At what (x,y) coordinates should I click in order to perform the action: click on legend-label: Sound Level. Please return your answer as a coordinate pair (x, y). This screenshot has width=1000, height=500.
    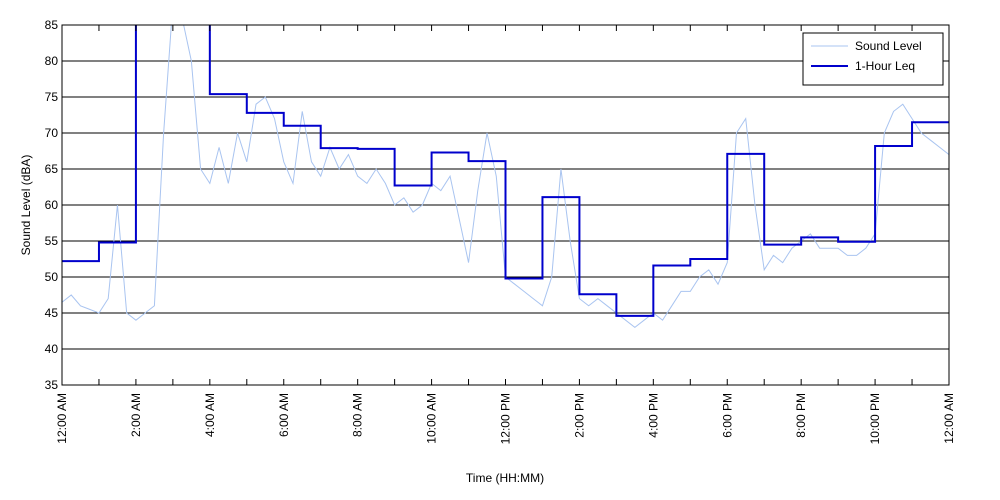
    Looking at the image, I should click on (888, 46).